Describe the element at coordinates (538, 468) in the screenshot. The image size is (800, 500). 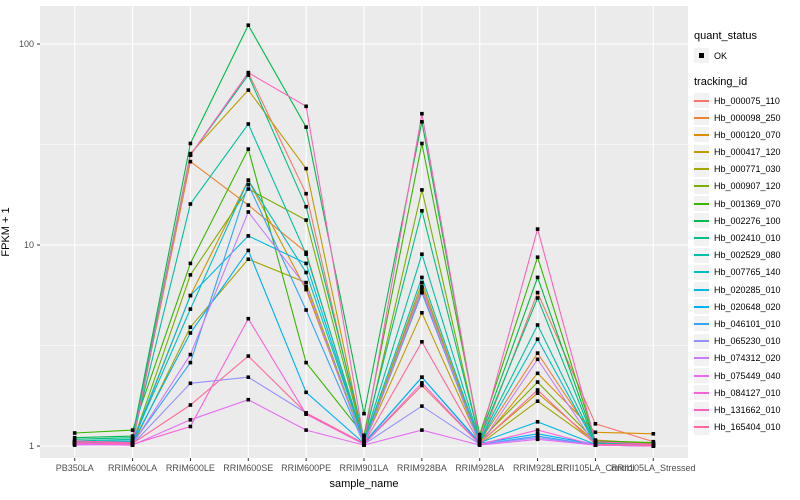
I see `x-tick-label: RRIM928LE` at that location.